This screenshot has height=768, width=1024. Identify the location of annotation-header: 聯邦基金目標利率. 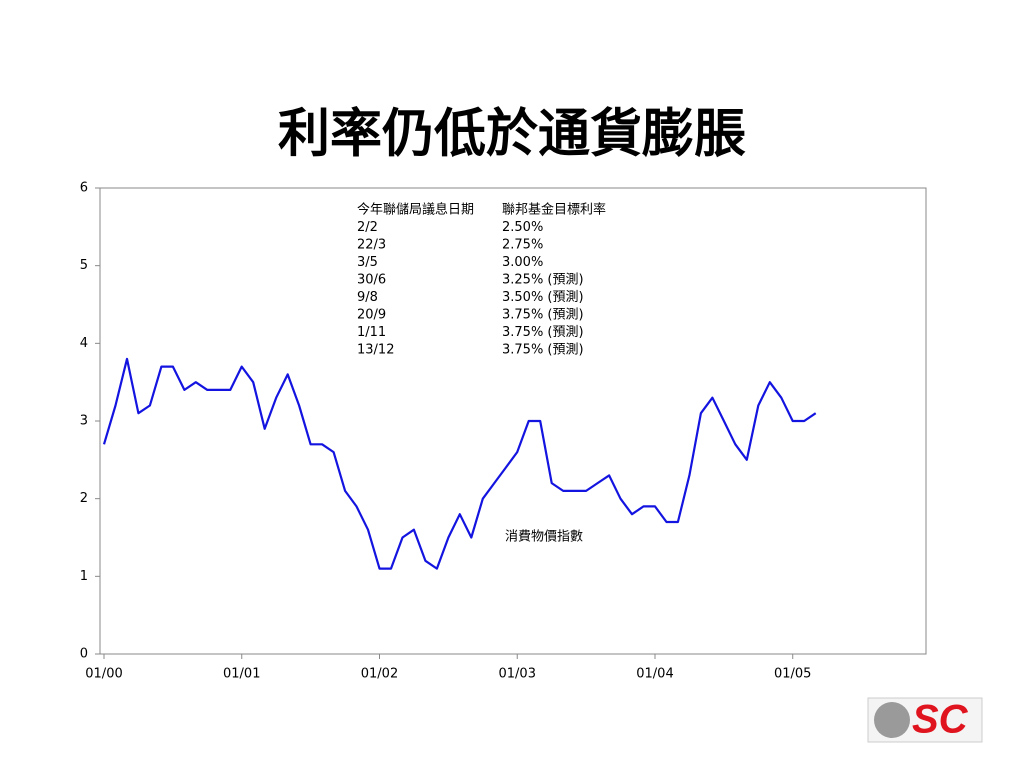
(554, 210).